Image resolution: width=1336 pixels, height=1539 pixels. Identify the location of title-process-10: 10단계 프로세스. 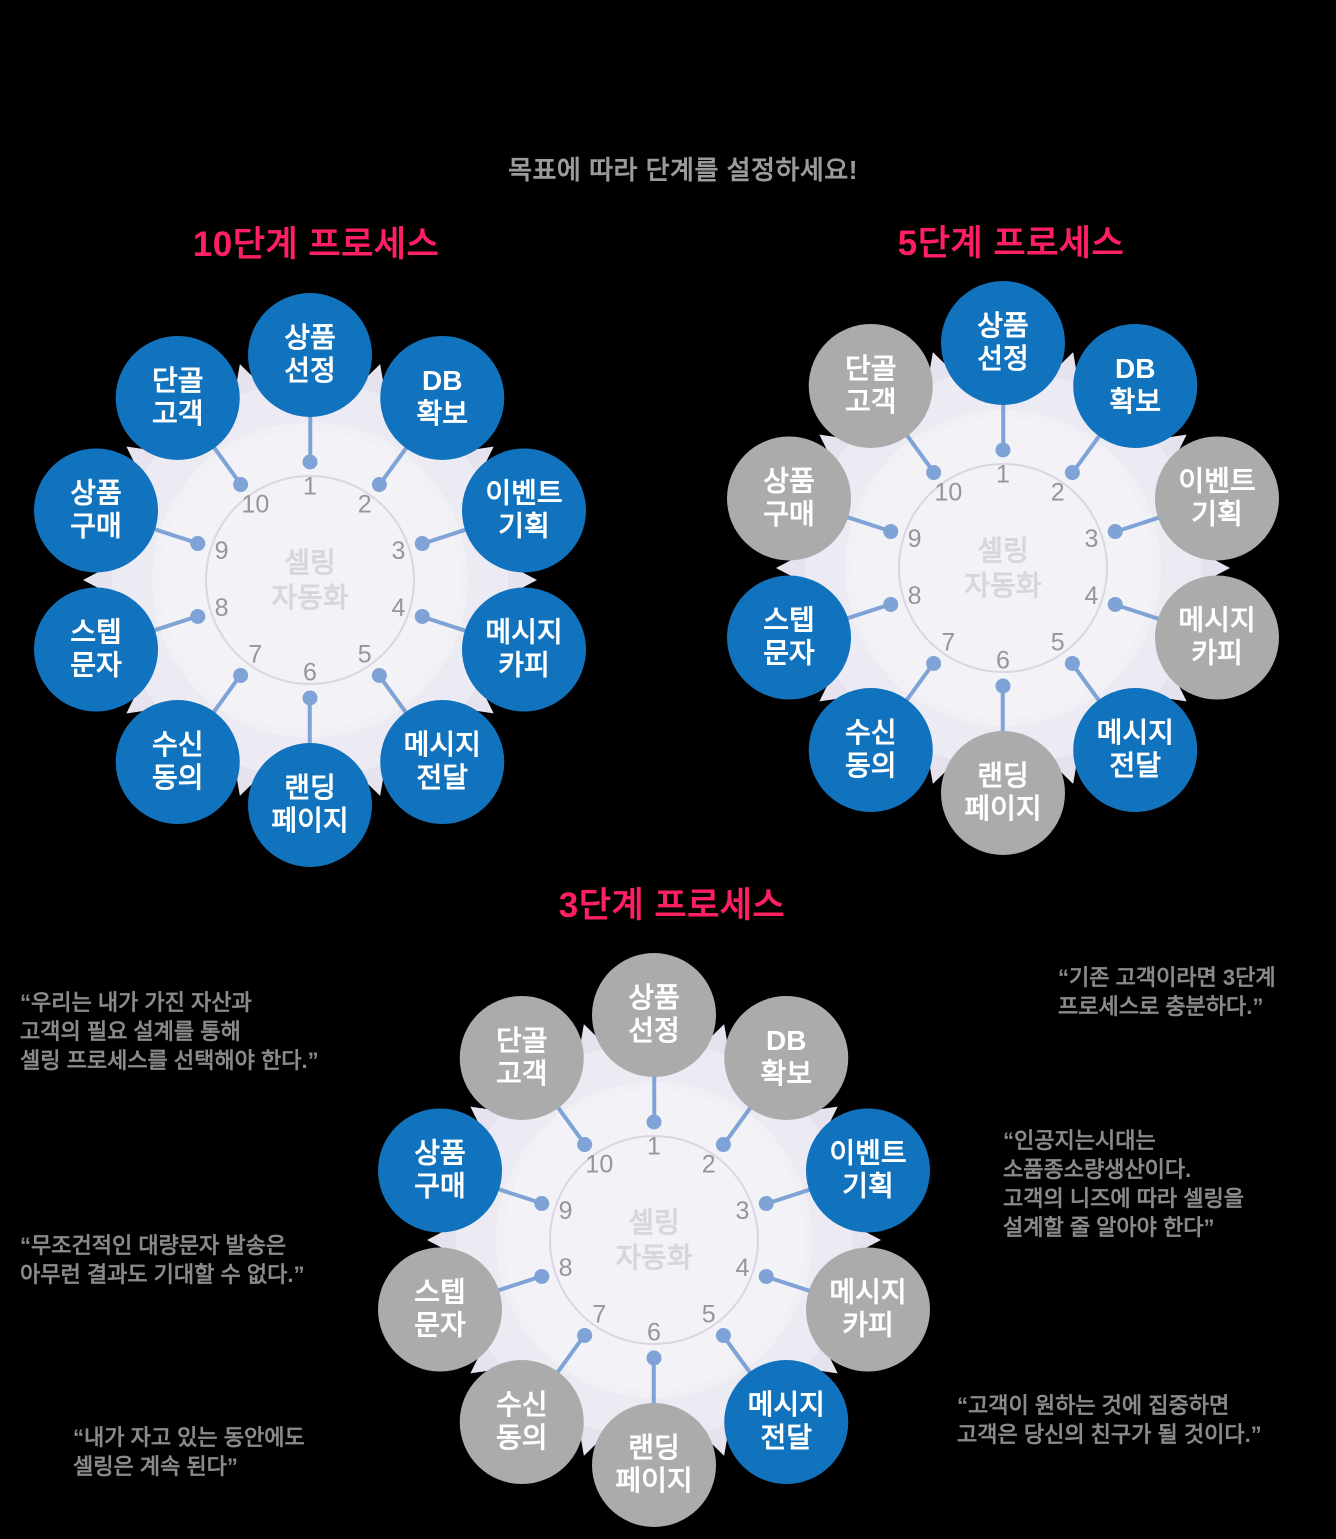
(316, 244).